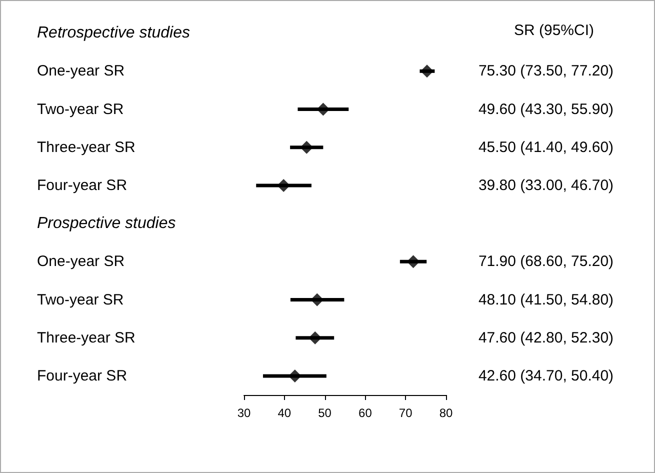  What do you see at coordinates (446, 413) in the screenshot?
I see `x-tick-label: 80` at bounding box center [446, 413].